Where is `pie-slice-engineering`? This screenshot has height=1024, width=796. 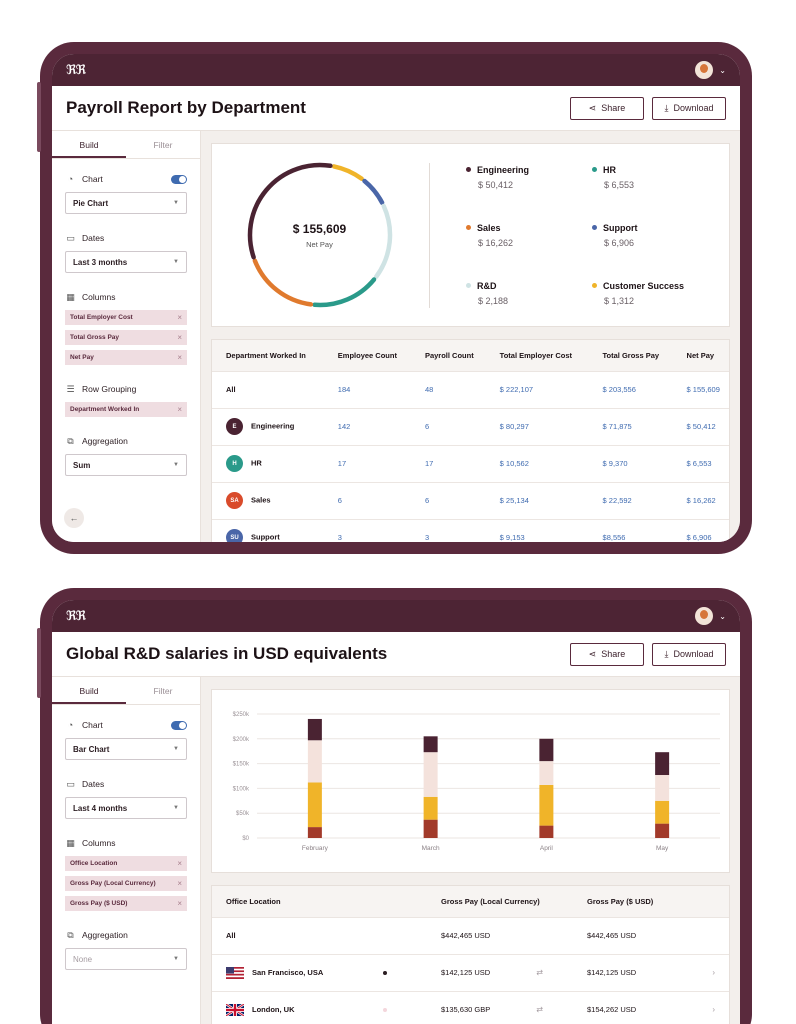 pie-slice-engineering is located at coordinates (290, 211).